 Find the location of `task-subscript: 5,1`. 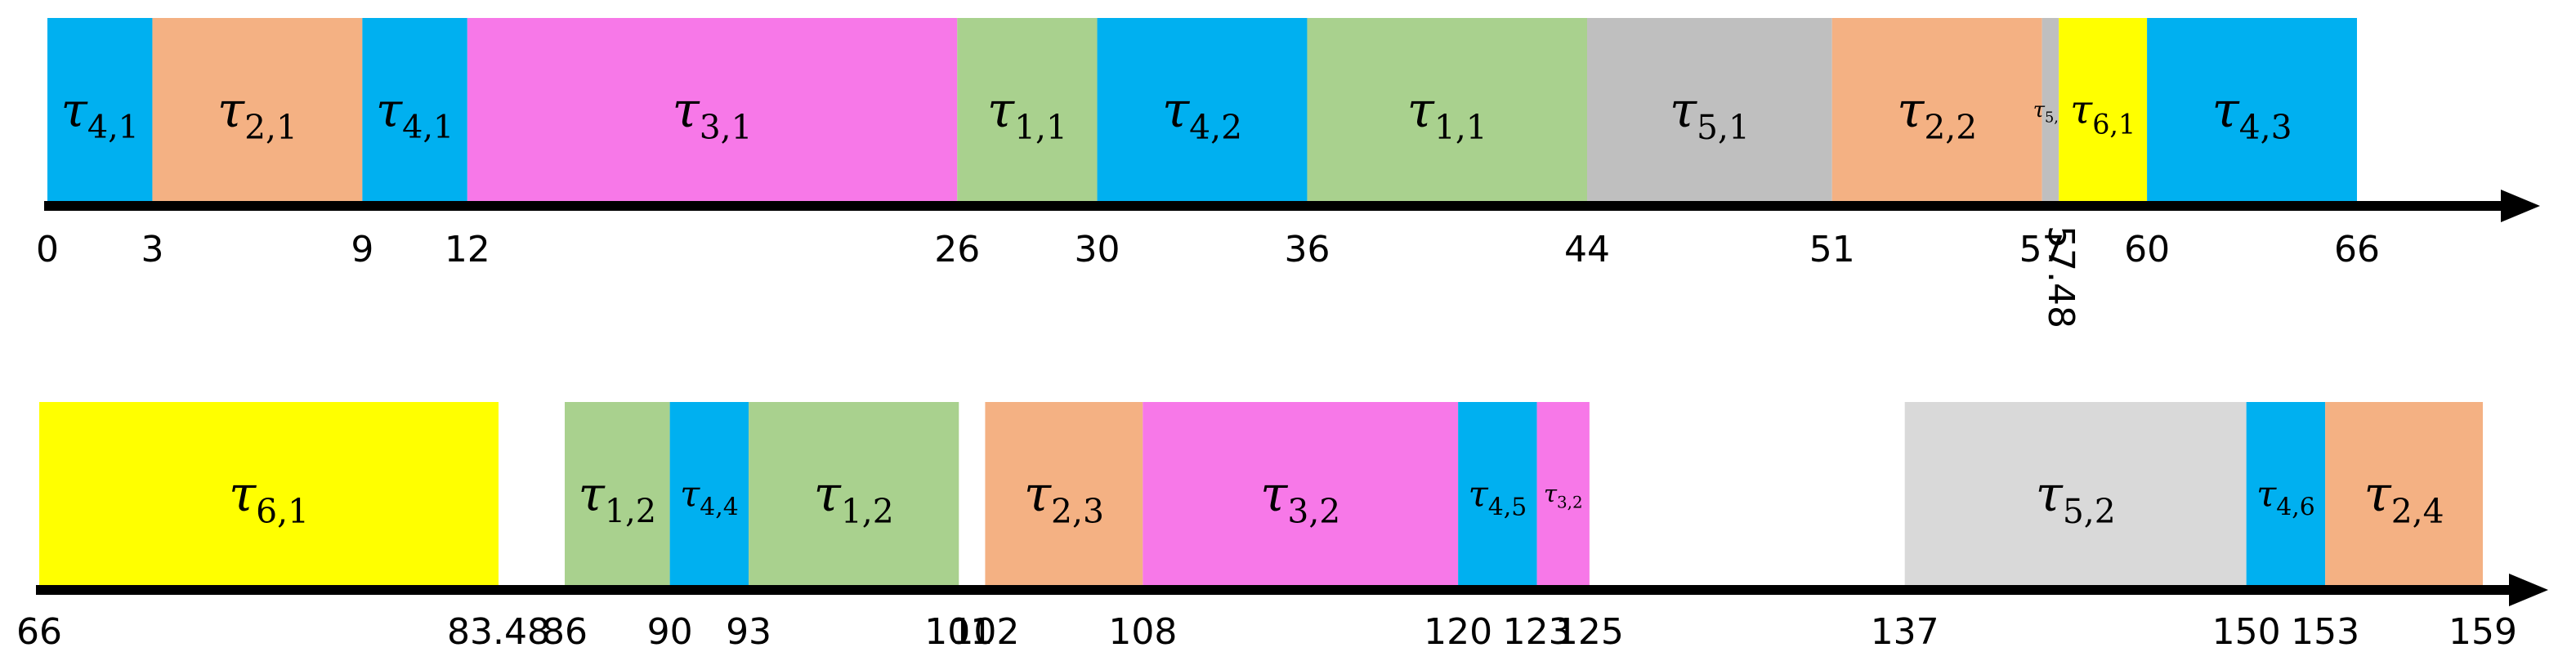

task-subscript: 5,1 is located at coordinates (1723, 127).